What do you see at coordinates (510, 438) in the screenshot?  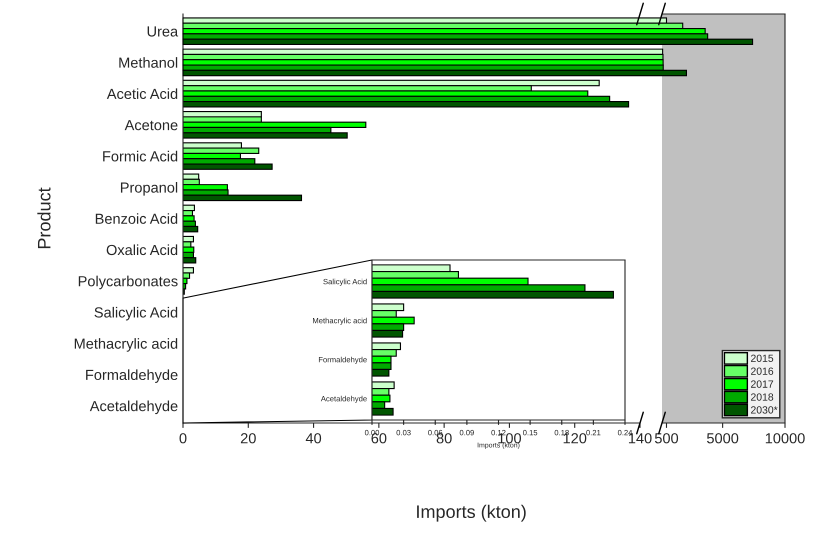 I see `x-tick-label: 100` at bounding box center [510, 438].